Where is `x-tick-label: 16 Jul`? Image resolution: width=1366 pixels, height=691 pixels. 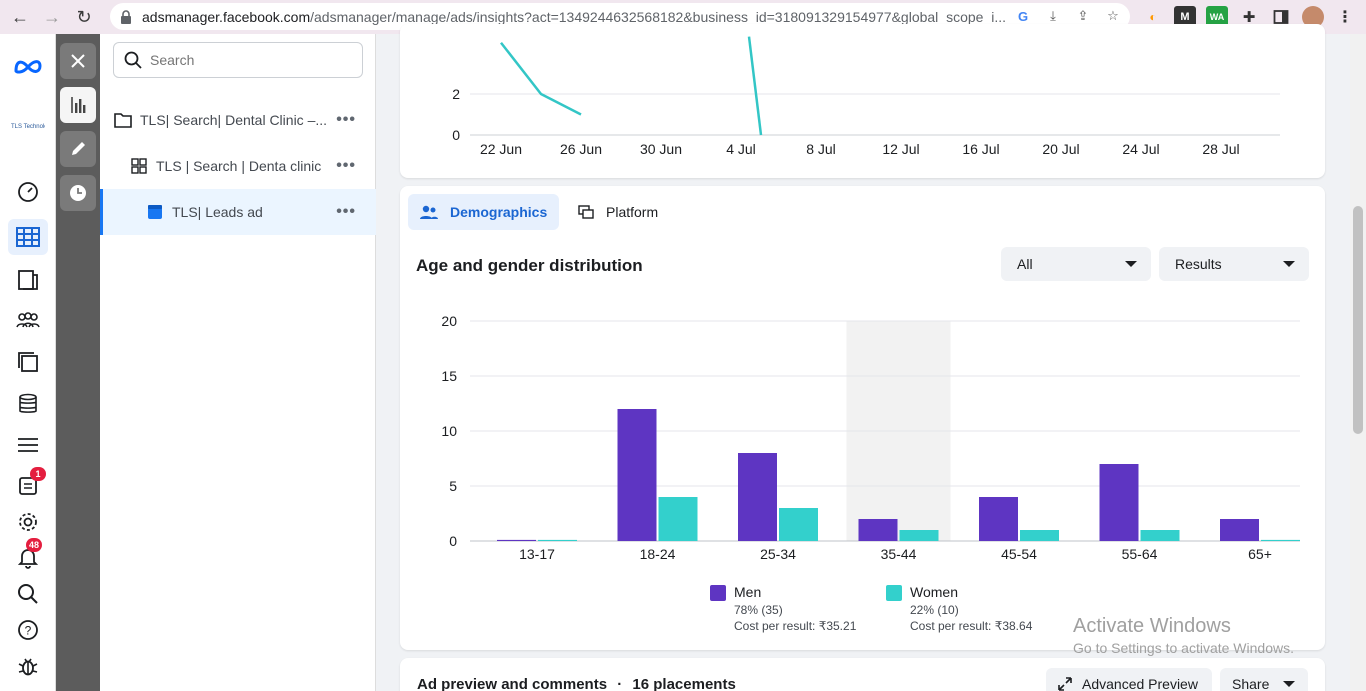
x-tick-label: 16 Jul is located at coordinates (980, 149).